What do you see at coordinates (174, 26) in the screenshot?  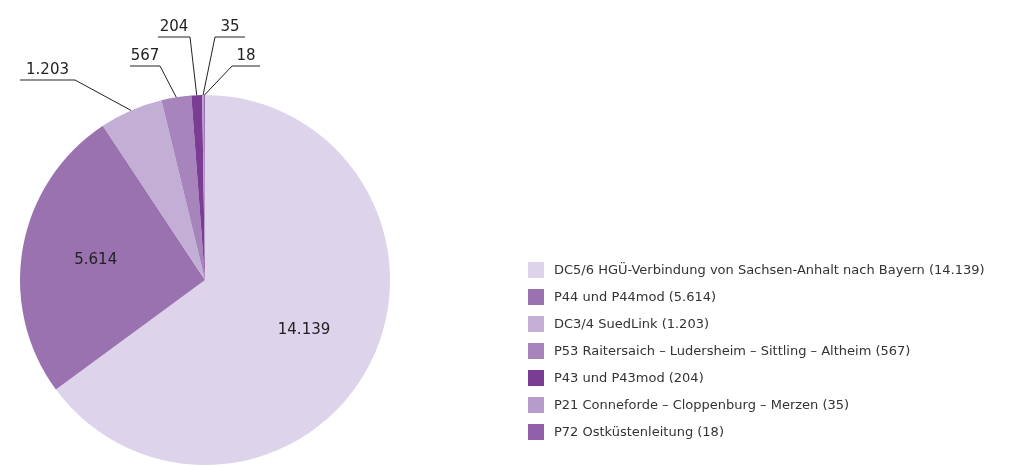 I see `data-label: 204` at bounding box center [174, 26].